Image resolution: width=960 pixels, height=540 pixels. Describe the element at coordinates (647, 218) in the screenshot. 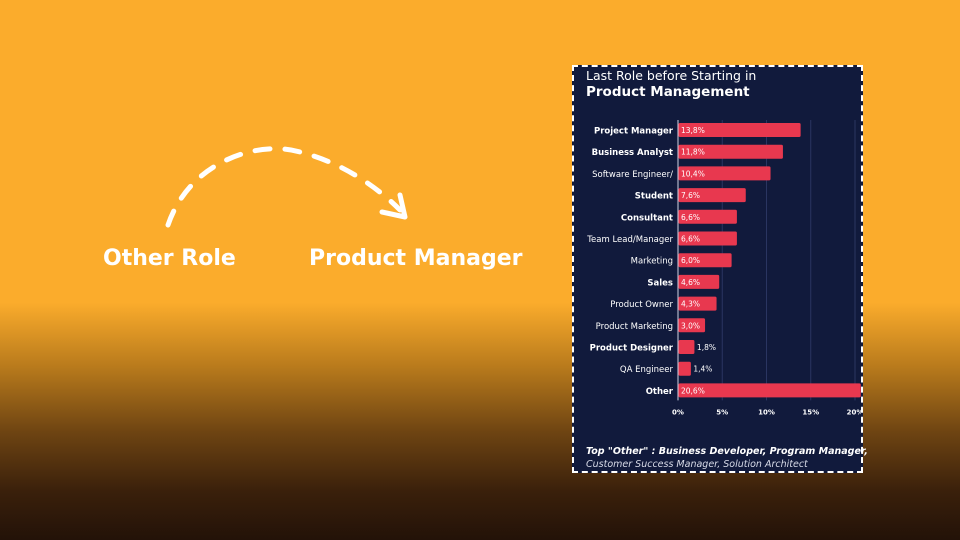

I see `category-label: Consultant` at that location.